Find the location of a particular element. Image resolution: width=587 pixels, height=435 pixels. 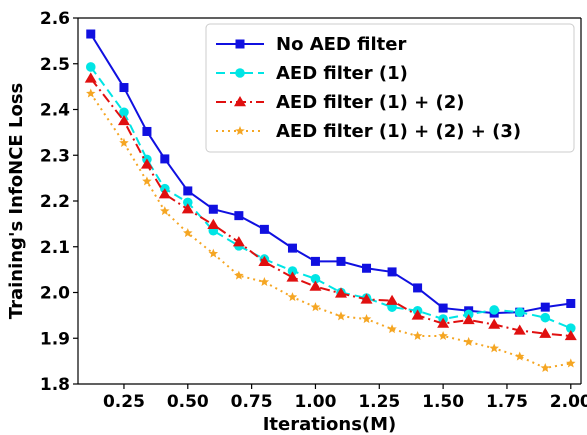

legend-label: No AED filter is located at coordinates (341, 44).